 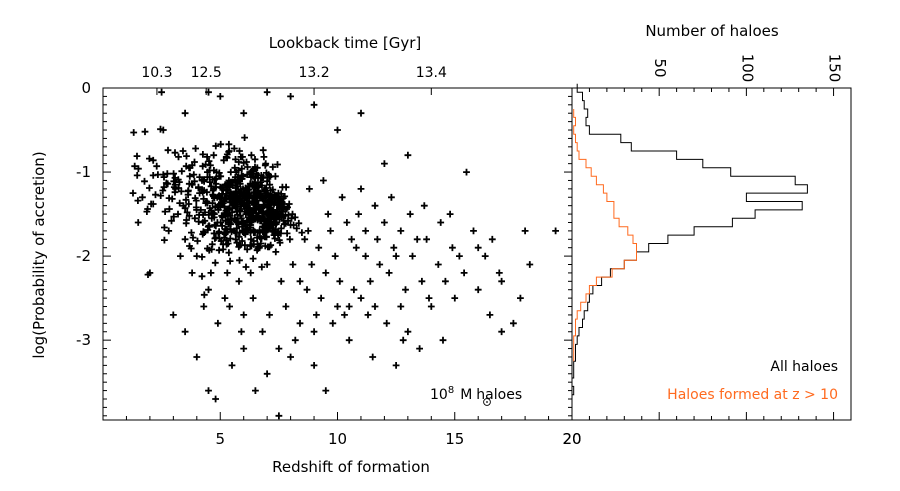 What do you see at coordinates (605, 235) in the screenshot?
I see `histogram-z10-haloes` at bounding box center [605, 235].